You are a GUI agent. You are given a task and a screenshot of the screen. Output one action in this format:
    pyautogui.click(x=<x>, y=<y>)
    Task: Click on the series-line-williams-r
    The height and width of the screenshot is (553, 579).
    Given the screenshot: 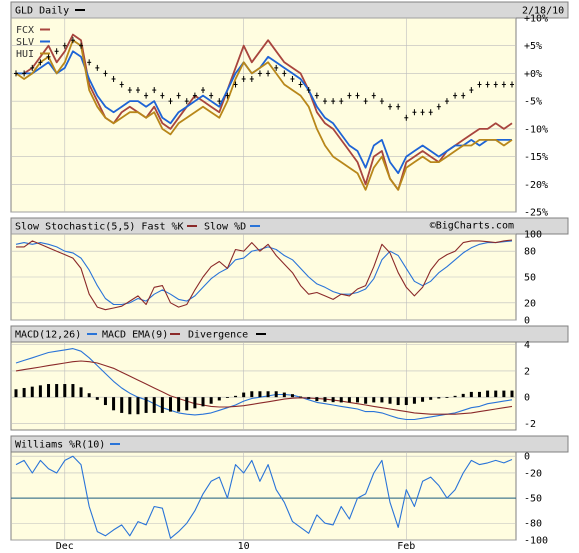 What is the action you would take?
    pyautogui.click(x=264, y=497)
    